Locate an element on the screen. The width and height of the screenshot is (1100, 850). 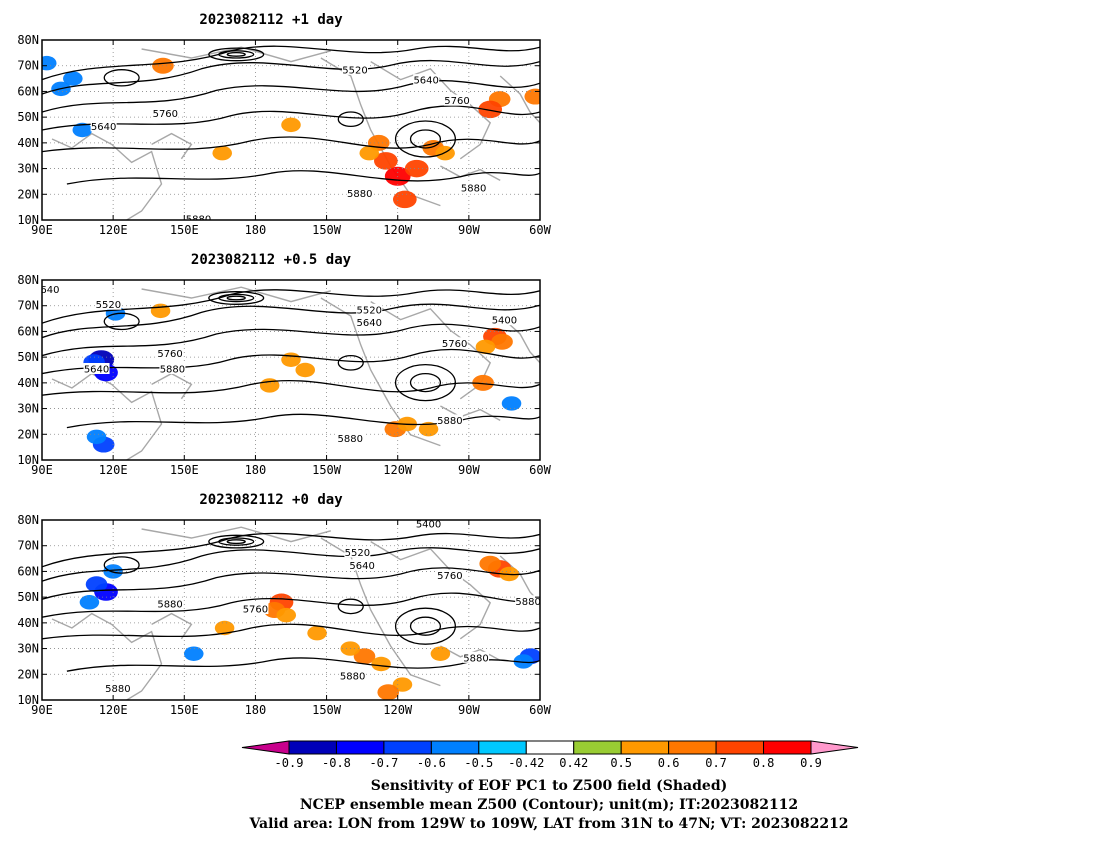
x-tick-label: 180 is located at coordinates (256, 230).